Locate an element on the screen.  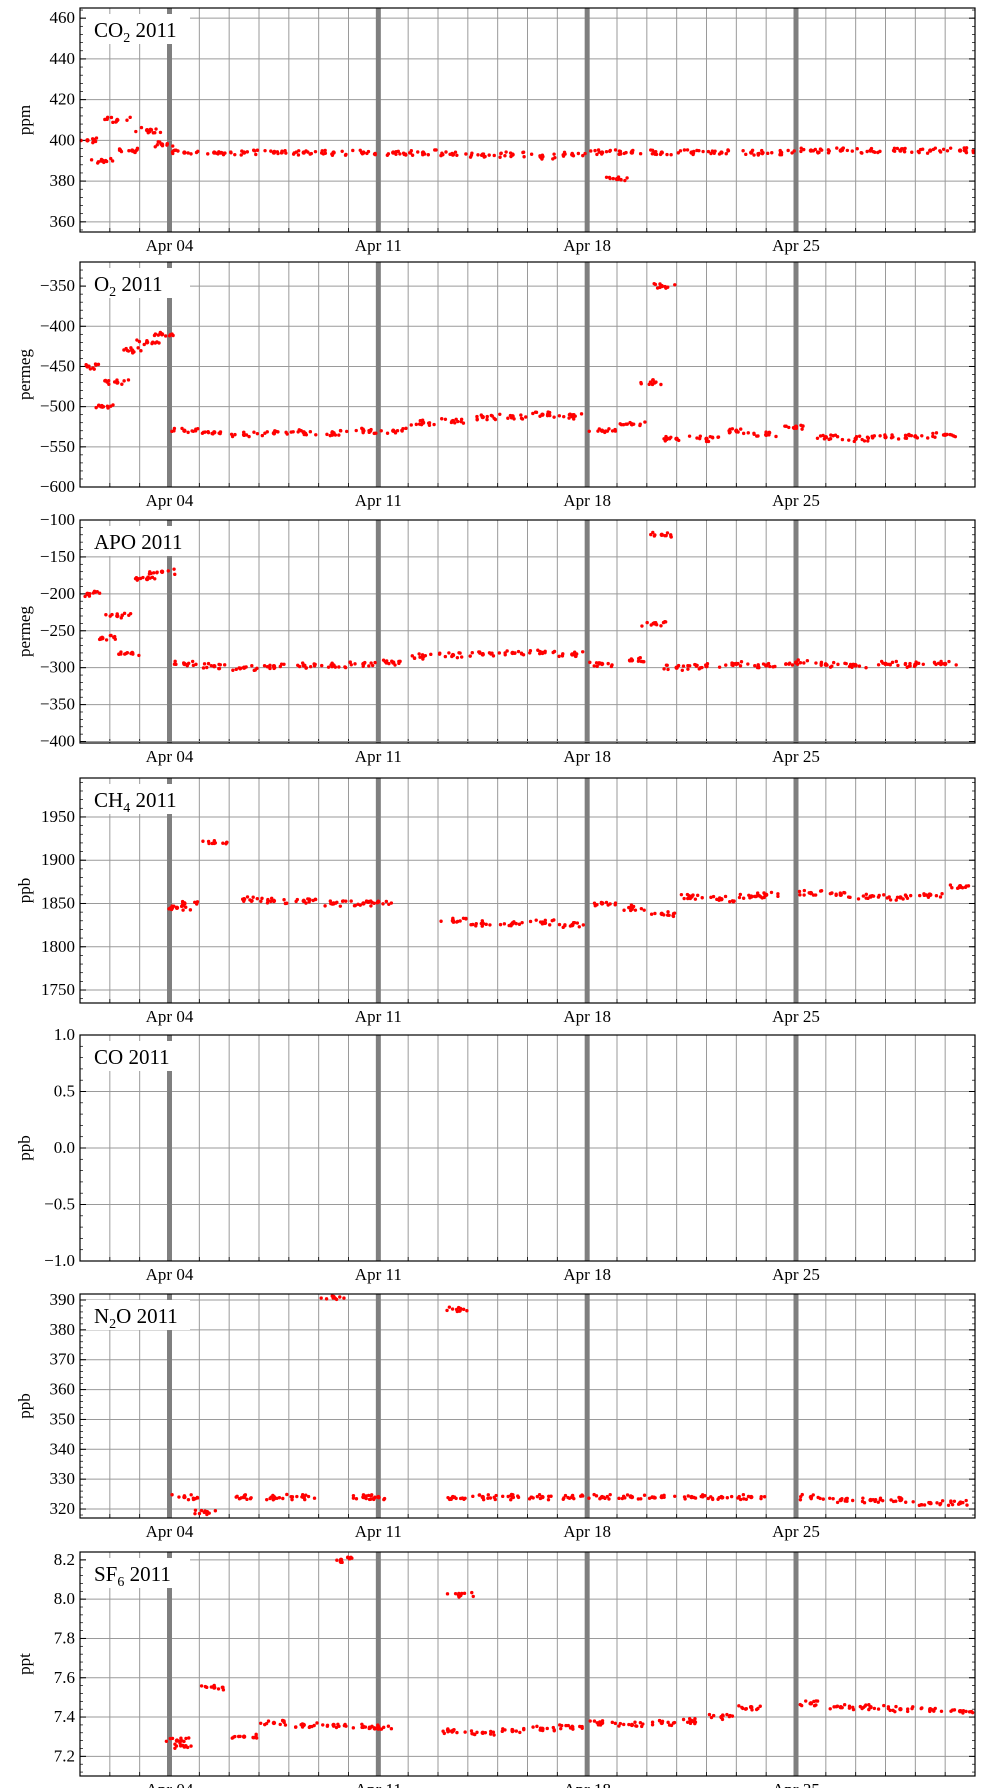
y-tick-label: −250 is located at coordinates (57, 630).